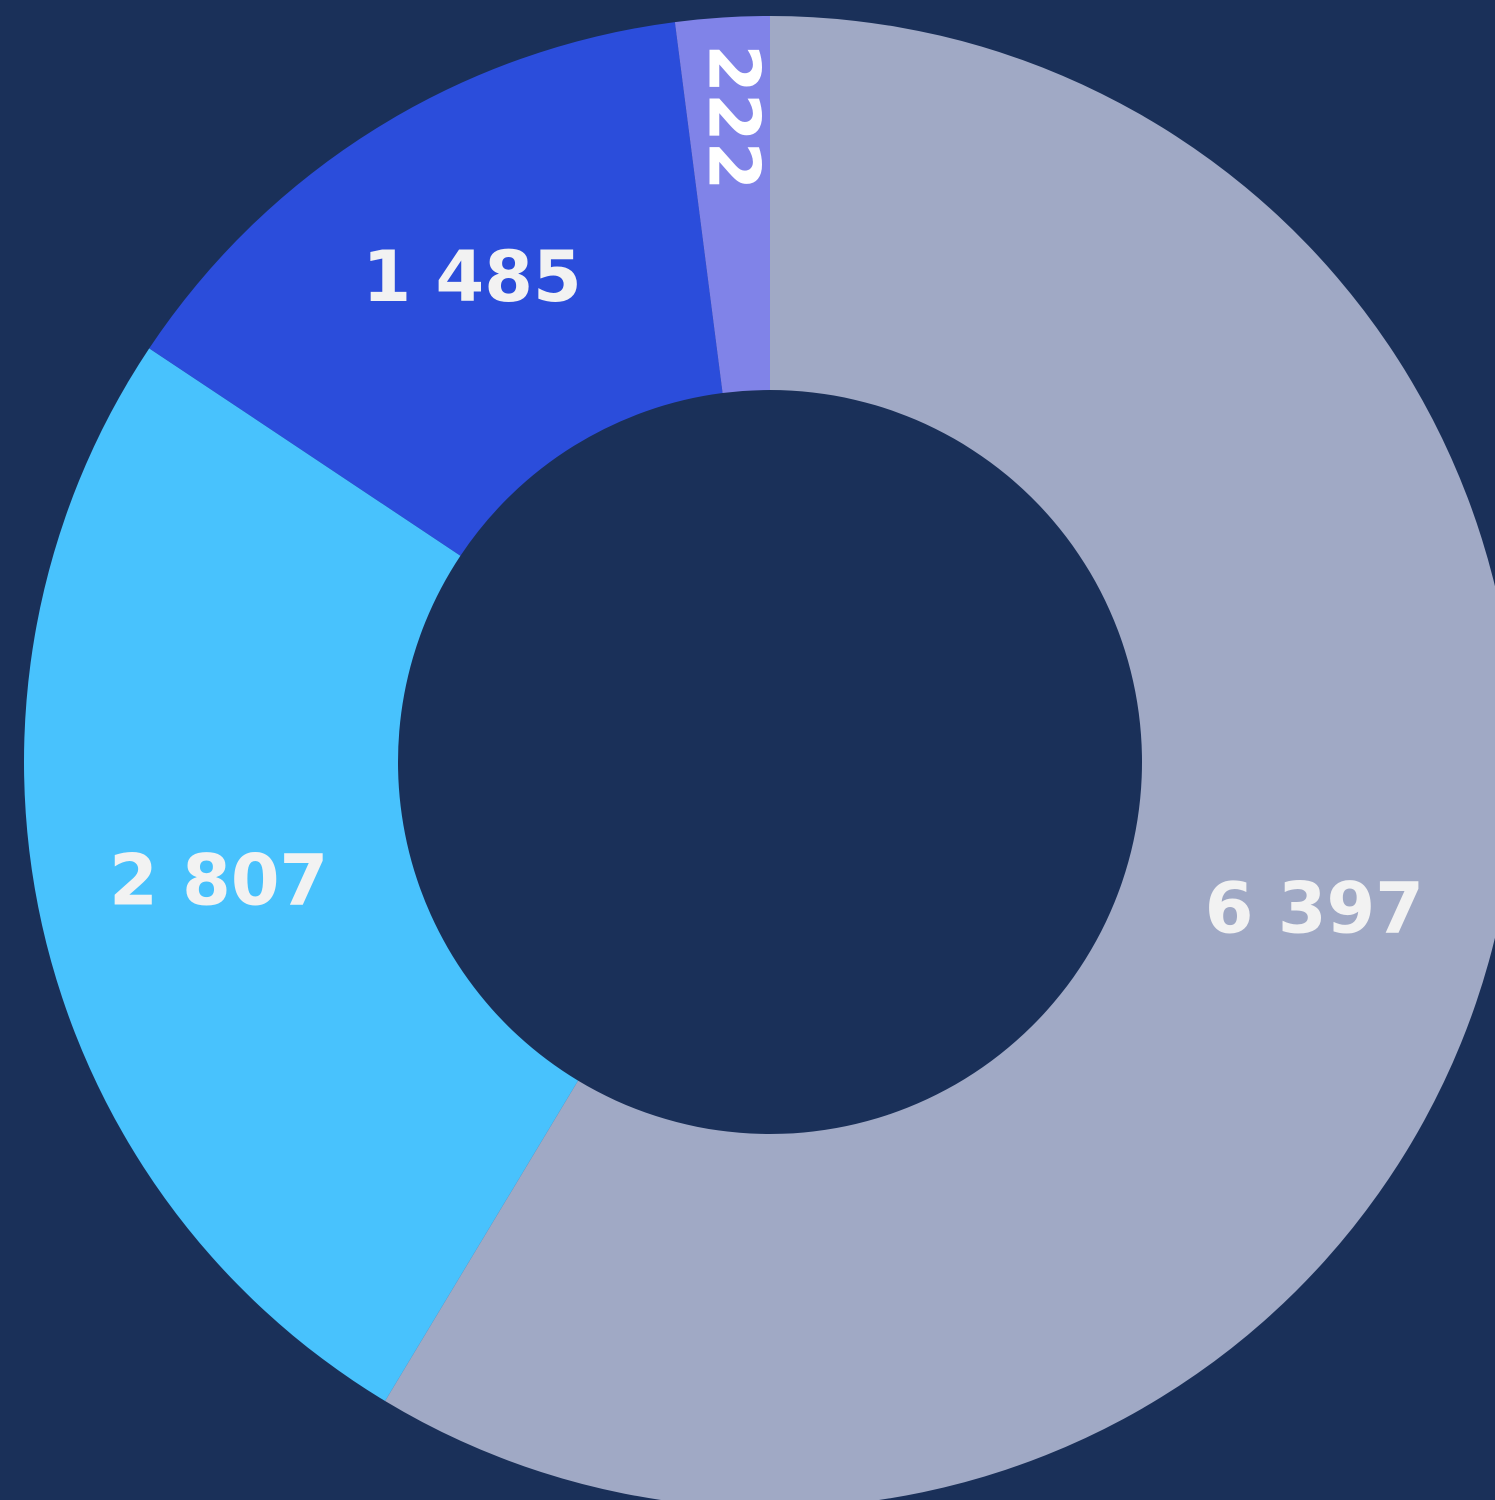 The width and height of the screenshot is (1495, 1500). What do you see at coordinates (471, 277) in the screenshot?
I see `data-label: 1 485` at bounding box center [471, 277].